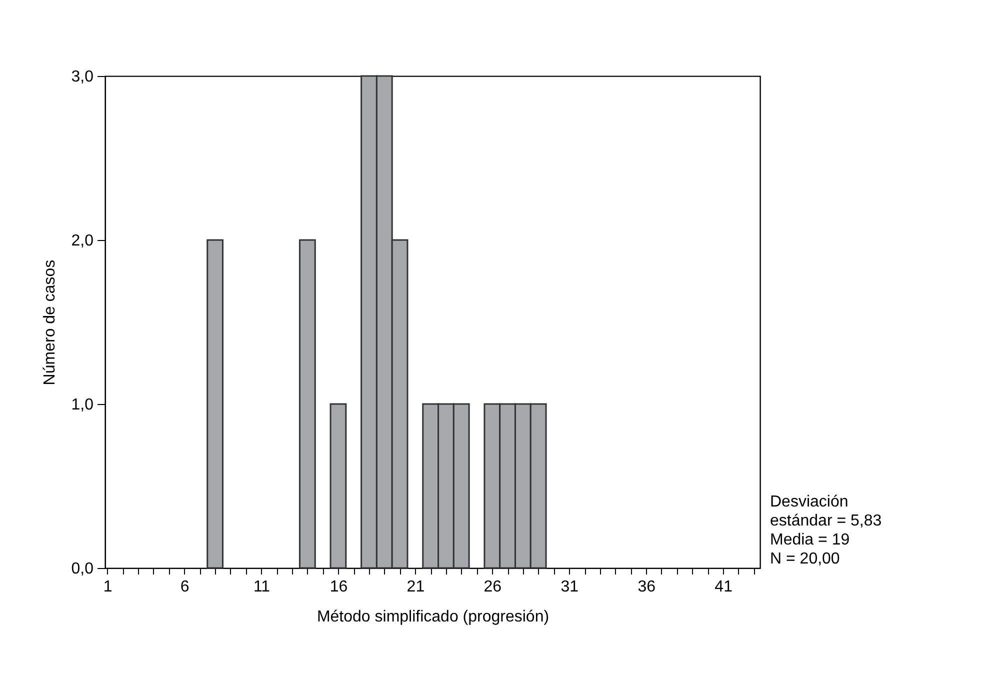 This screenshot has height=675, width=996. I want to click on x-tick-label: 41, so click(723, 587).